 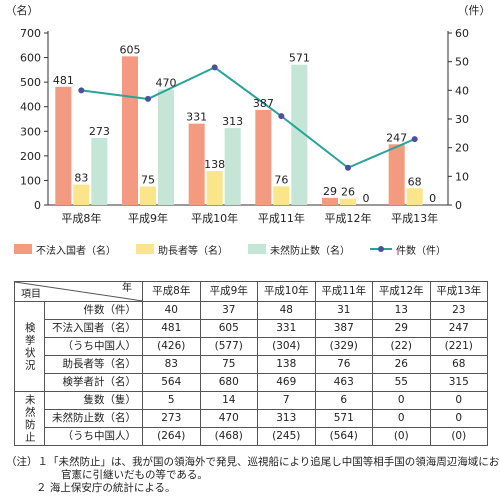 I want to click on legend-swatch-illegal-entrants, so click(x=23, y=249).